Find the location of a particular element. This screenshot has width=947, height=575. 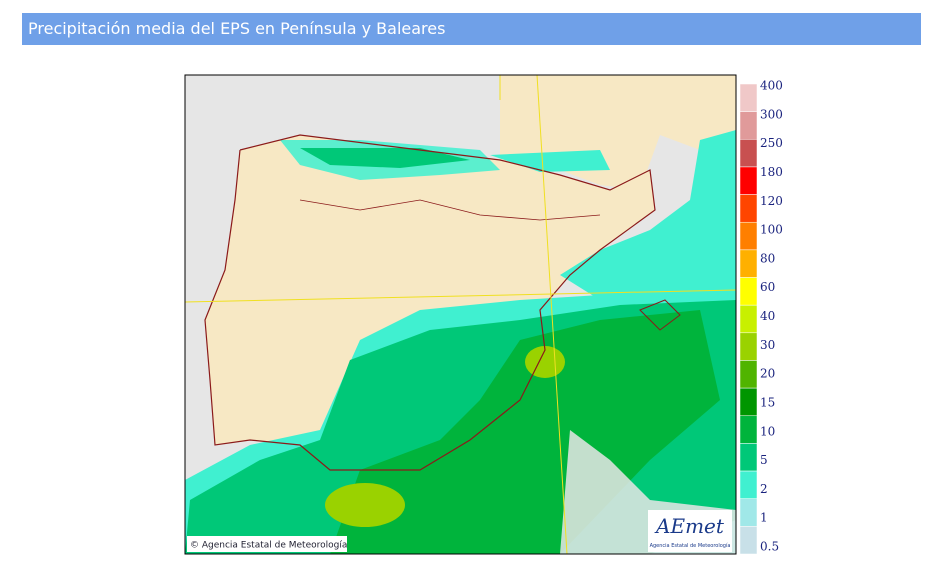

logo-subtitle: Agencia Estatal de Meteorología is located at coordinates (690, 545).